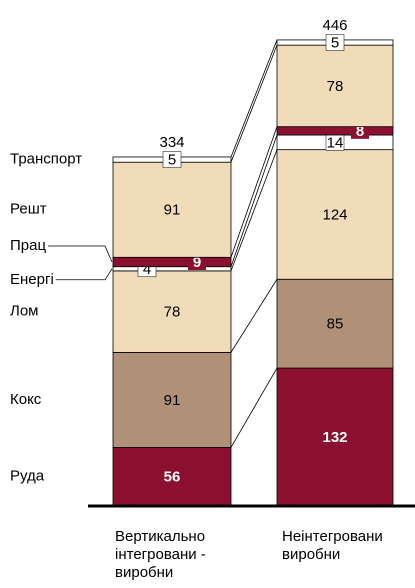  Describe the element at coordinates (46, 159) in the screenshot. I see `legend-label: Транспорт` at that location.